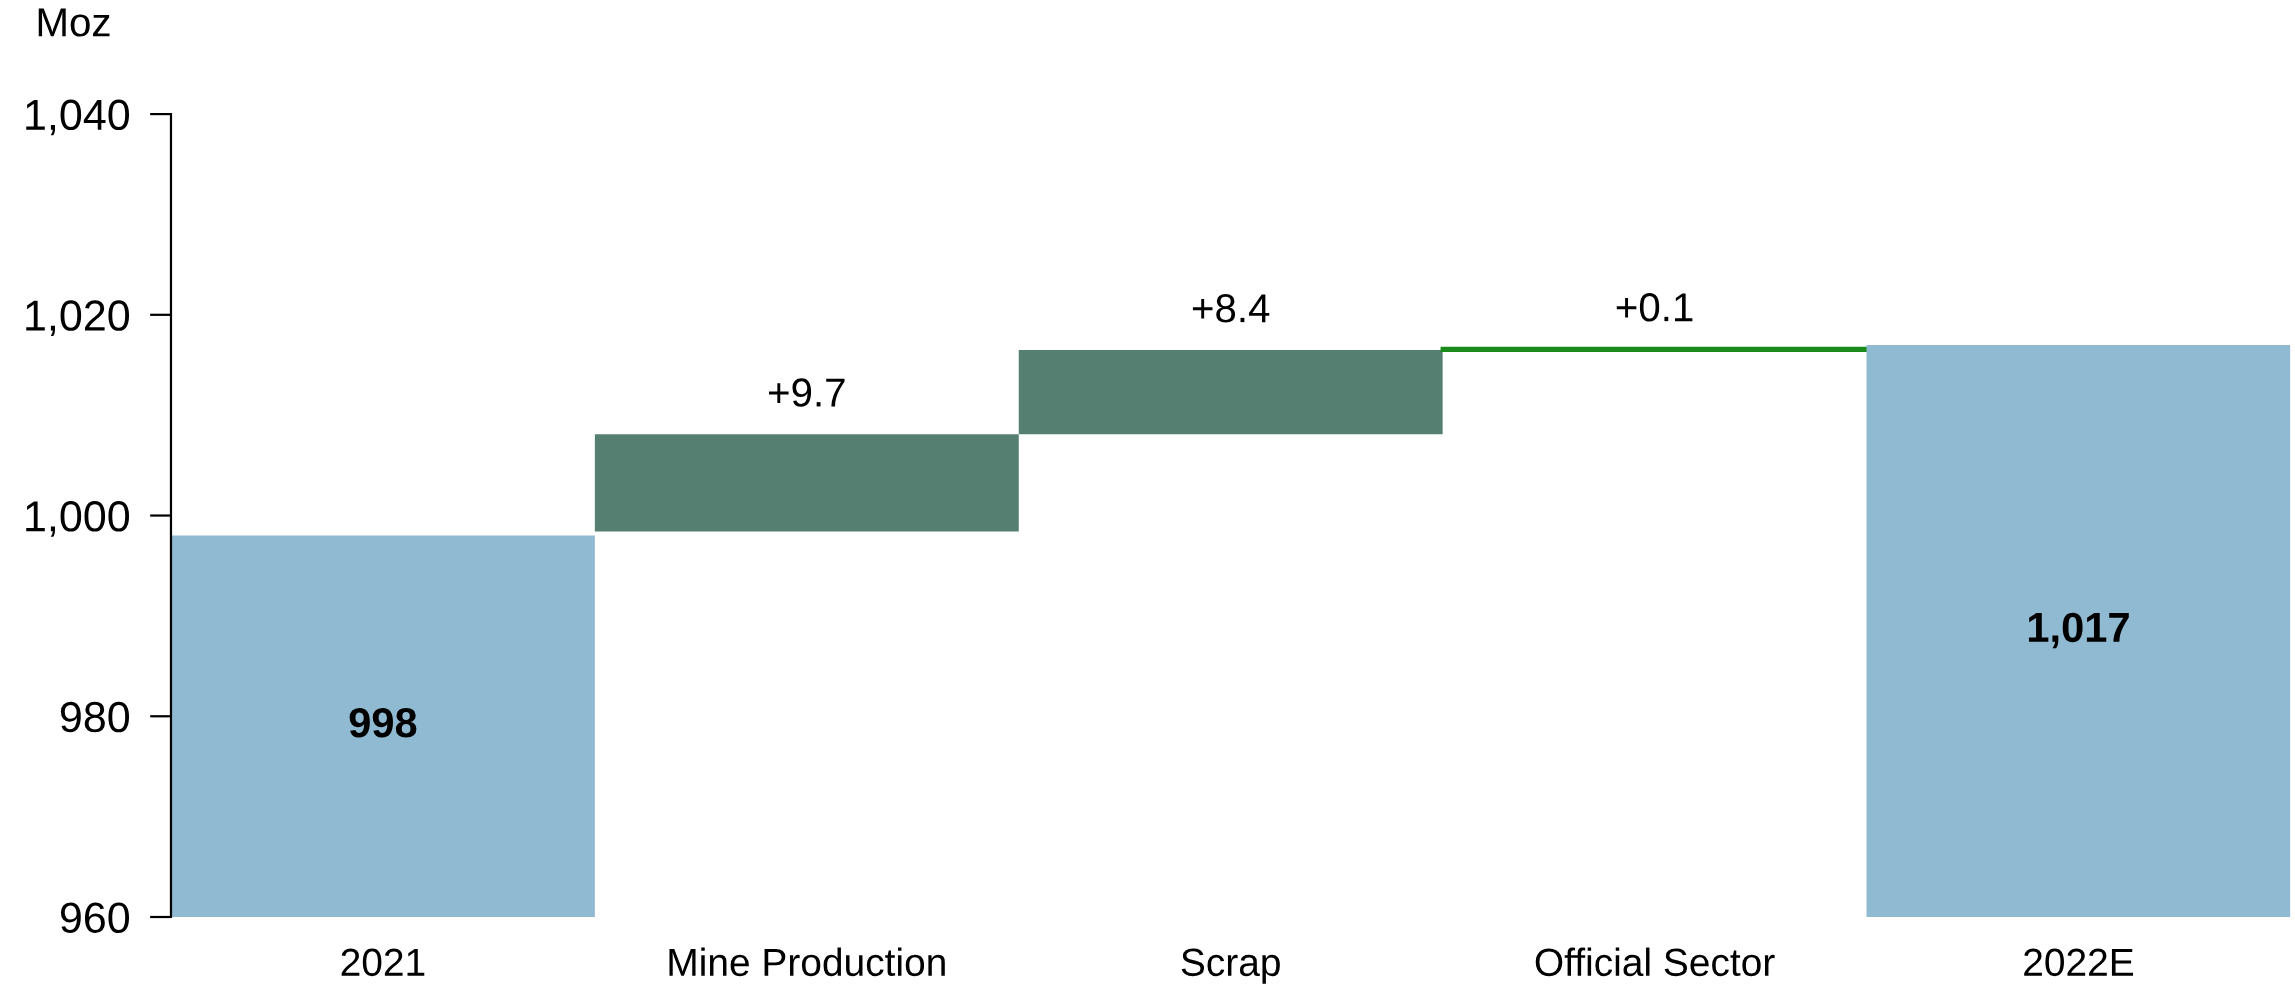 The image size is (2295, 992). What do you see at coordinates (78, 117) in the screenshot?
I see `y-tick-label: 1,040` at bounding box center [78, 117].